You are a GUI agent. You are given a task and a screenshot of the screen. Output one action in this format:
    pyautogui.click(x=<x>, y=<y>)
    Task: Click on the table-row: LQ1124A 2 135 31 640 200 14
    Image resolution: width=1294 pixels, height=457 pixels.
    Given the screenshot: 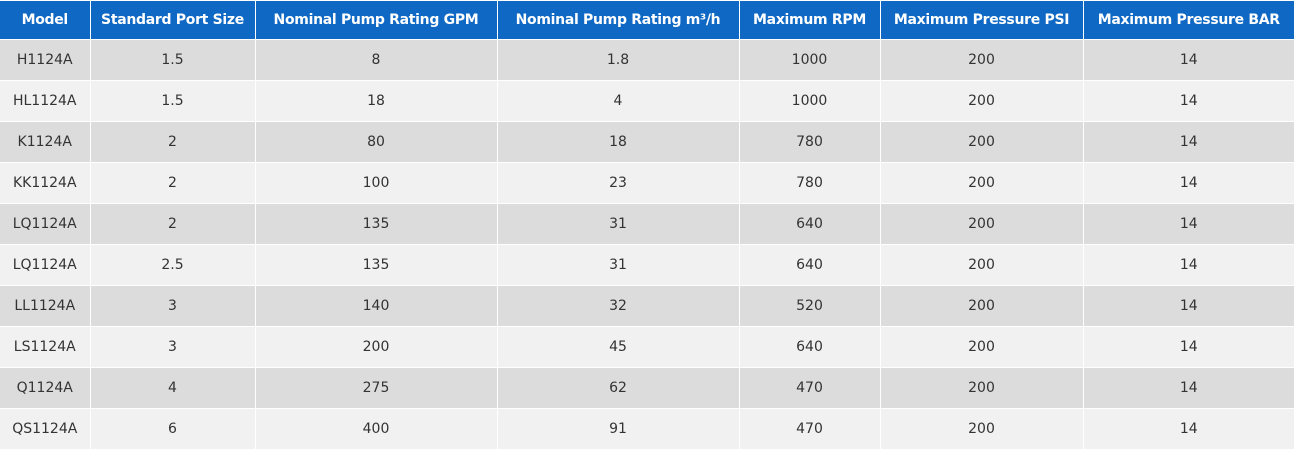 What is the action you would take?
    pyautogui.click(x=647, y=224)
    